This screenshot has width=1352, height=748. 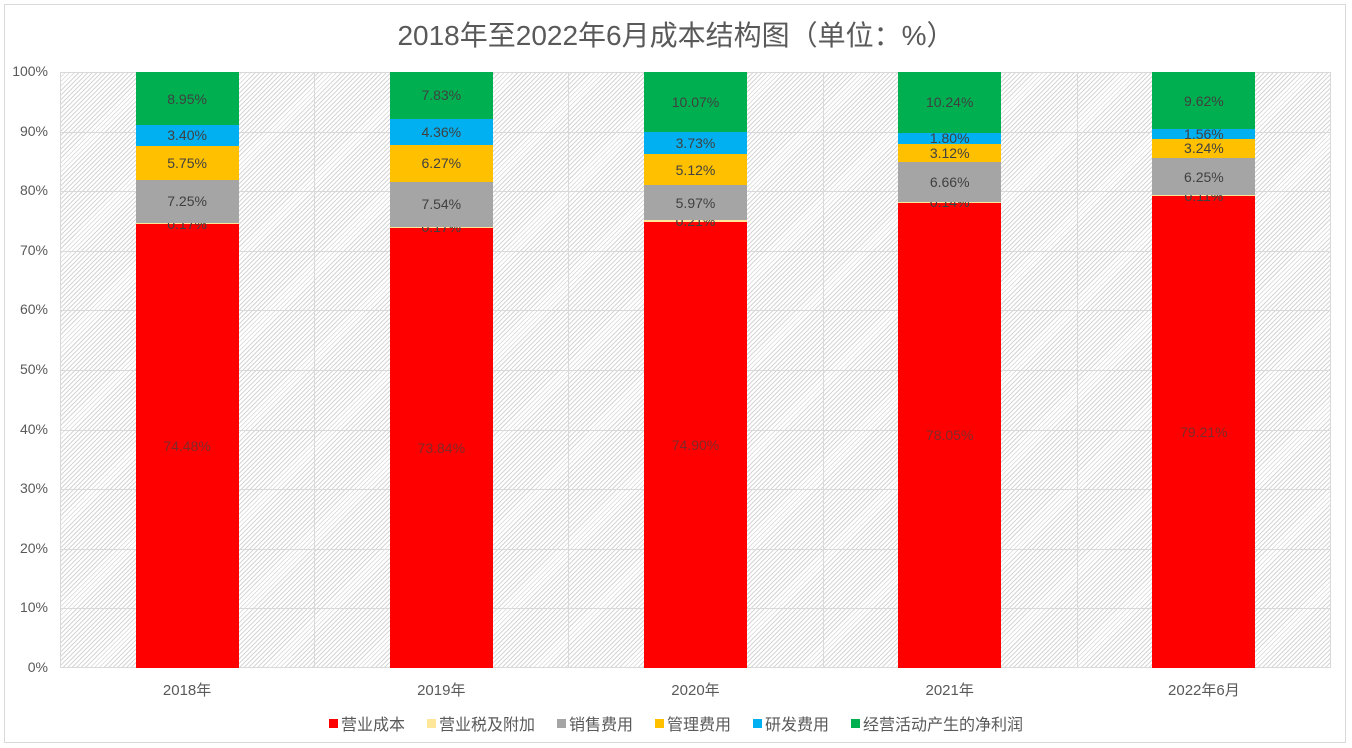 What do you see at coordinates (486, 725) in the screenshot?
I see `legend-label: 营业税及附加` at bounding box center [486, 725].